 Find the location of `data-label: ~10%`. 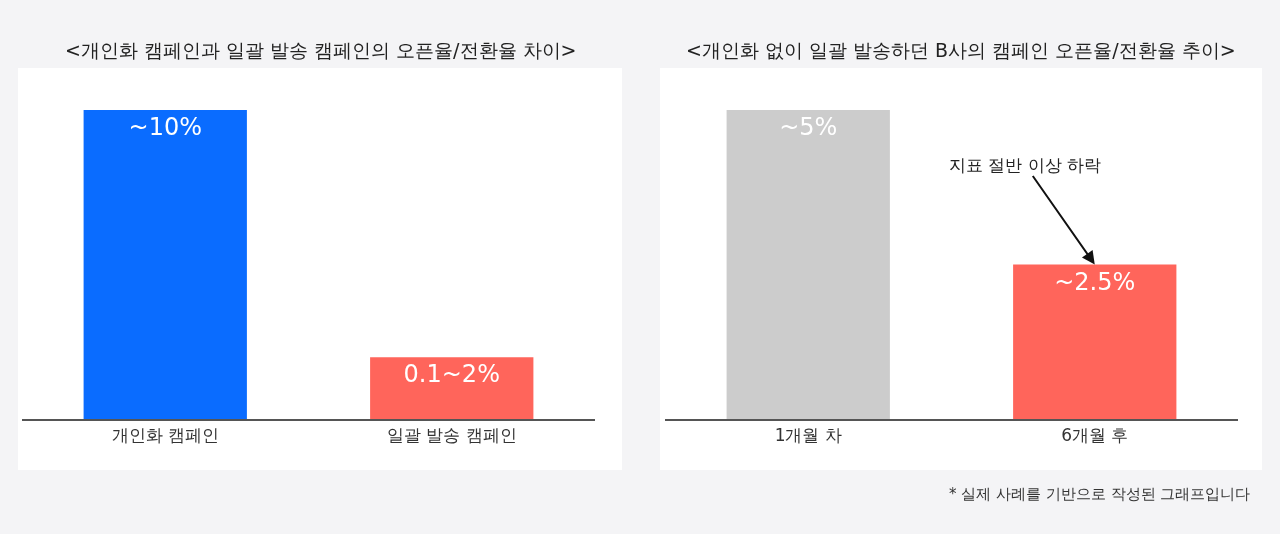

data-label: ~10% is located at coordinates (165, 127).